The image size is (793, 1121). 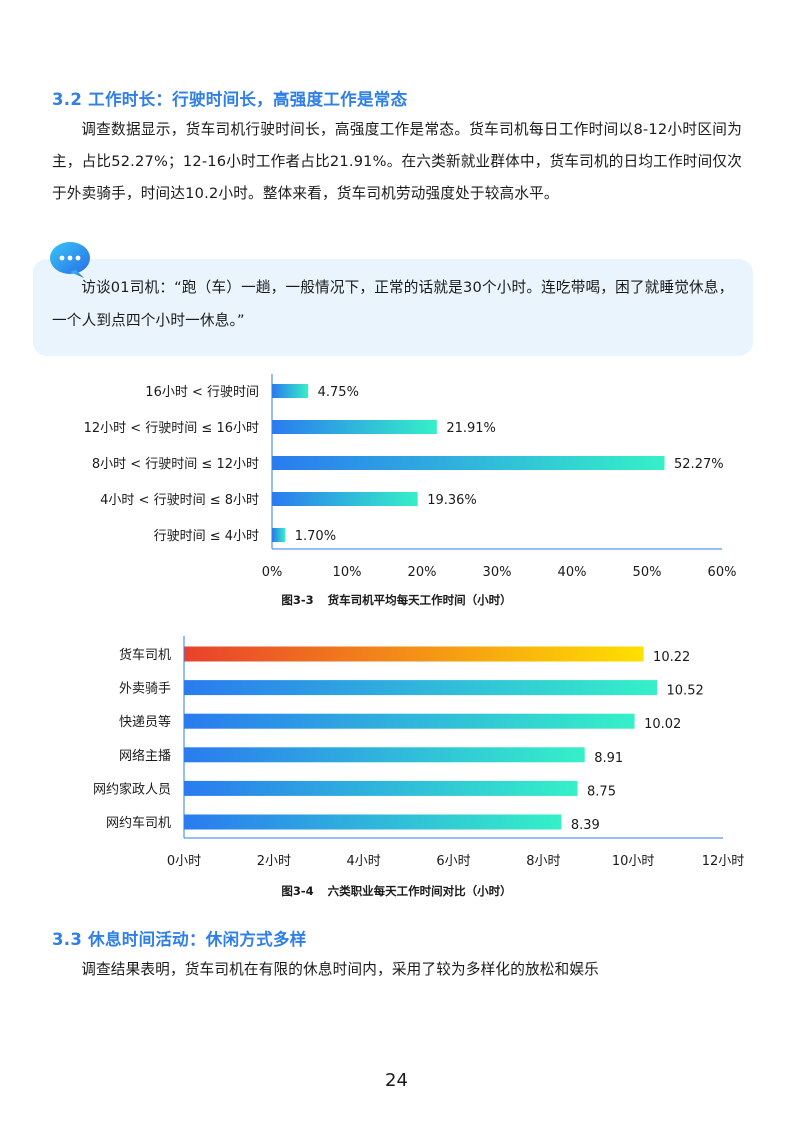 What do you see at coordinates (543, 861) in the screenshot?
I see `x-tick-label: 8小时` at bounding box center [543, 861].